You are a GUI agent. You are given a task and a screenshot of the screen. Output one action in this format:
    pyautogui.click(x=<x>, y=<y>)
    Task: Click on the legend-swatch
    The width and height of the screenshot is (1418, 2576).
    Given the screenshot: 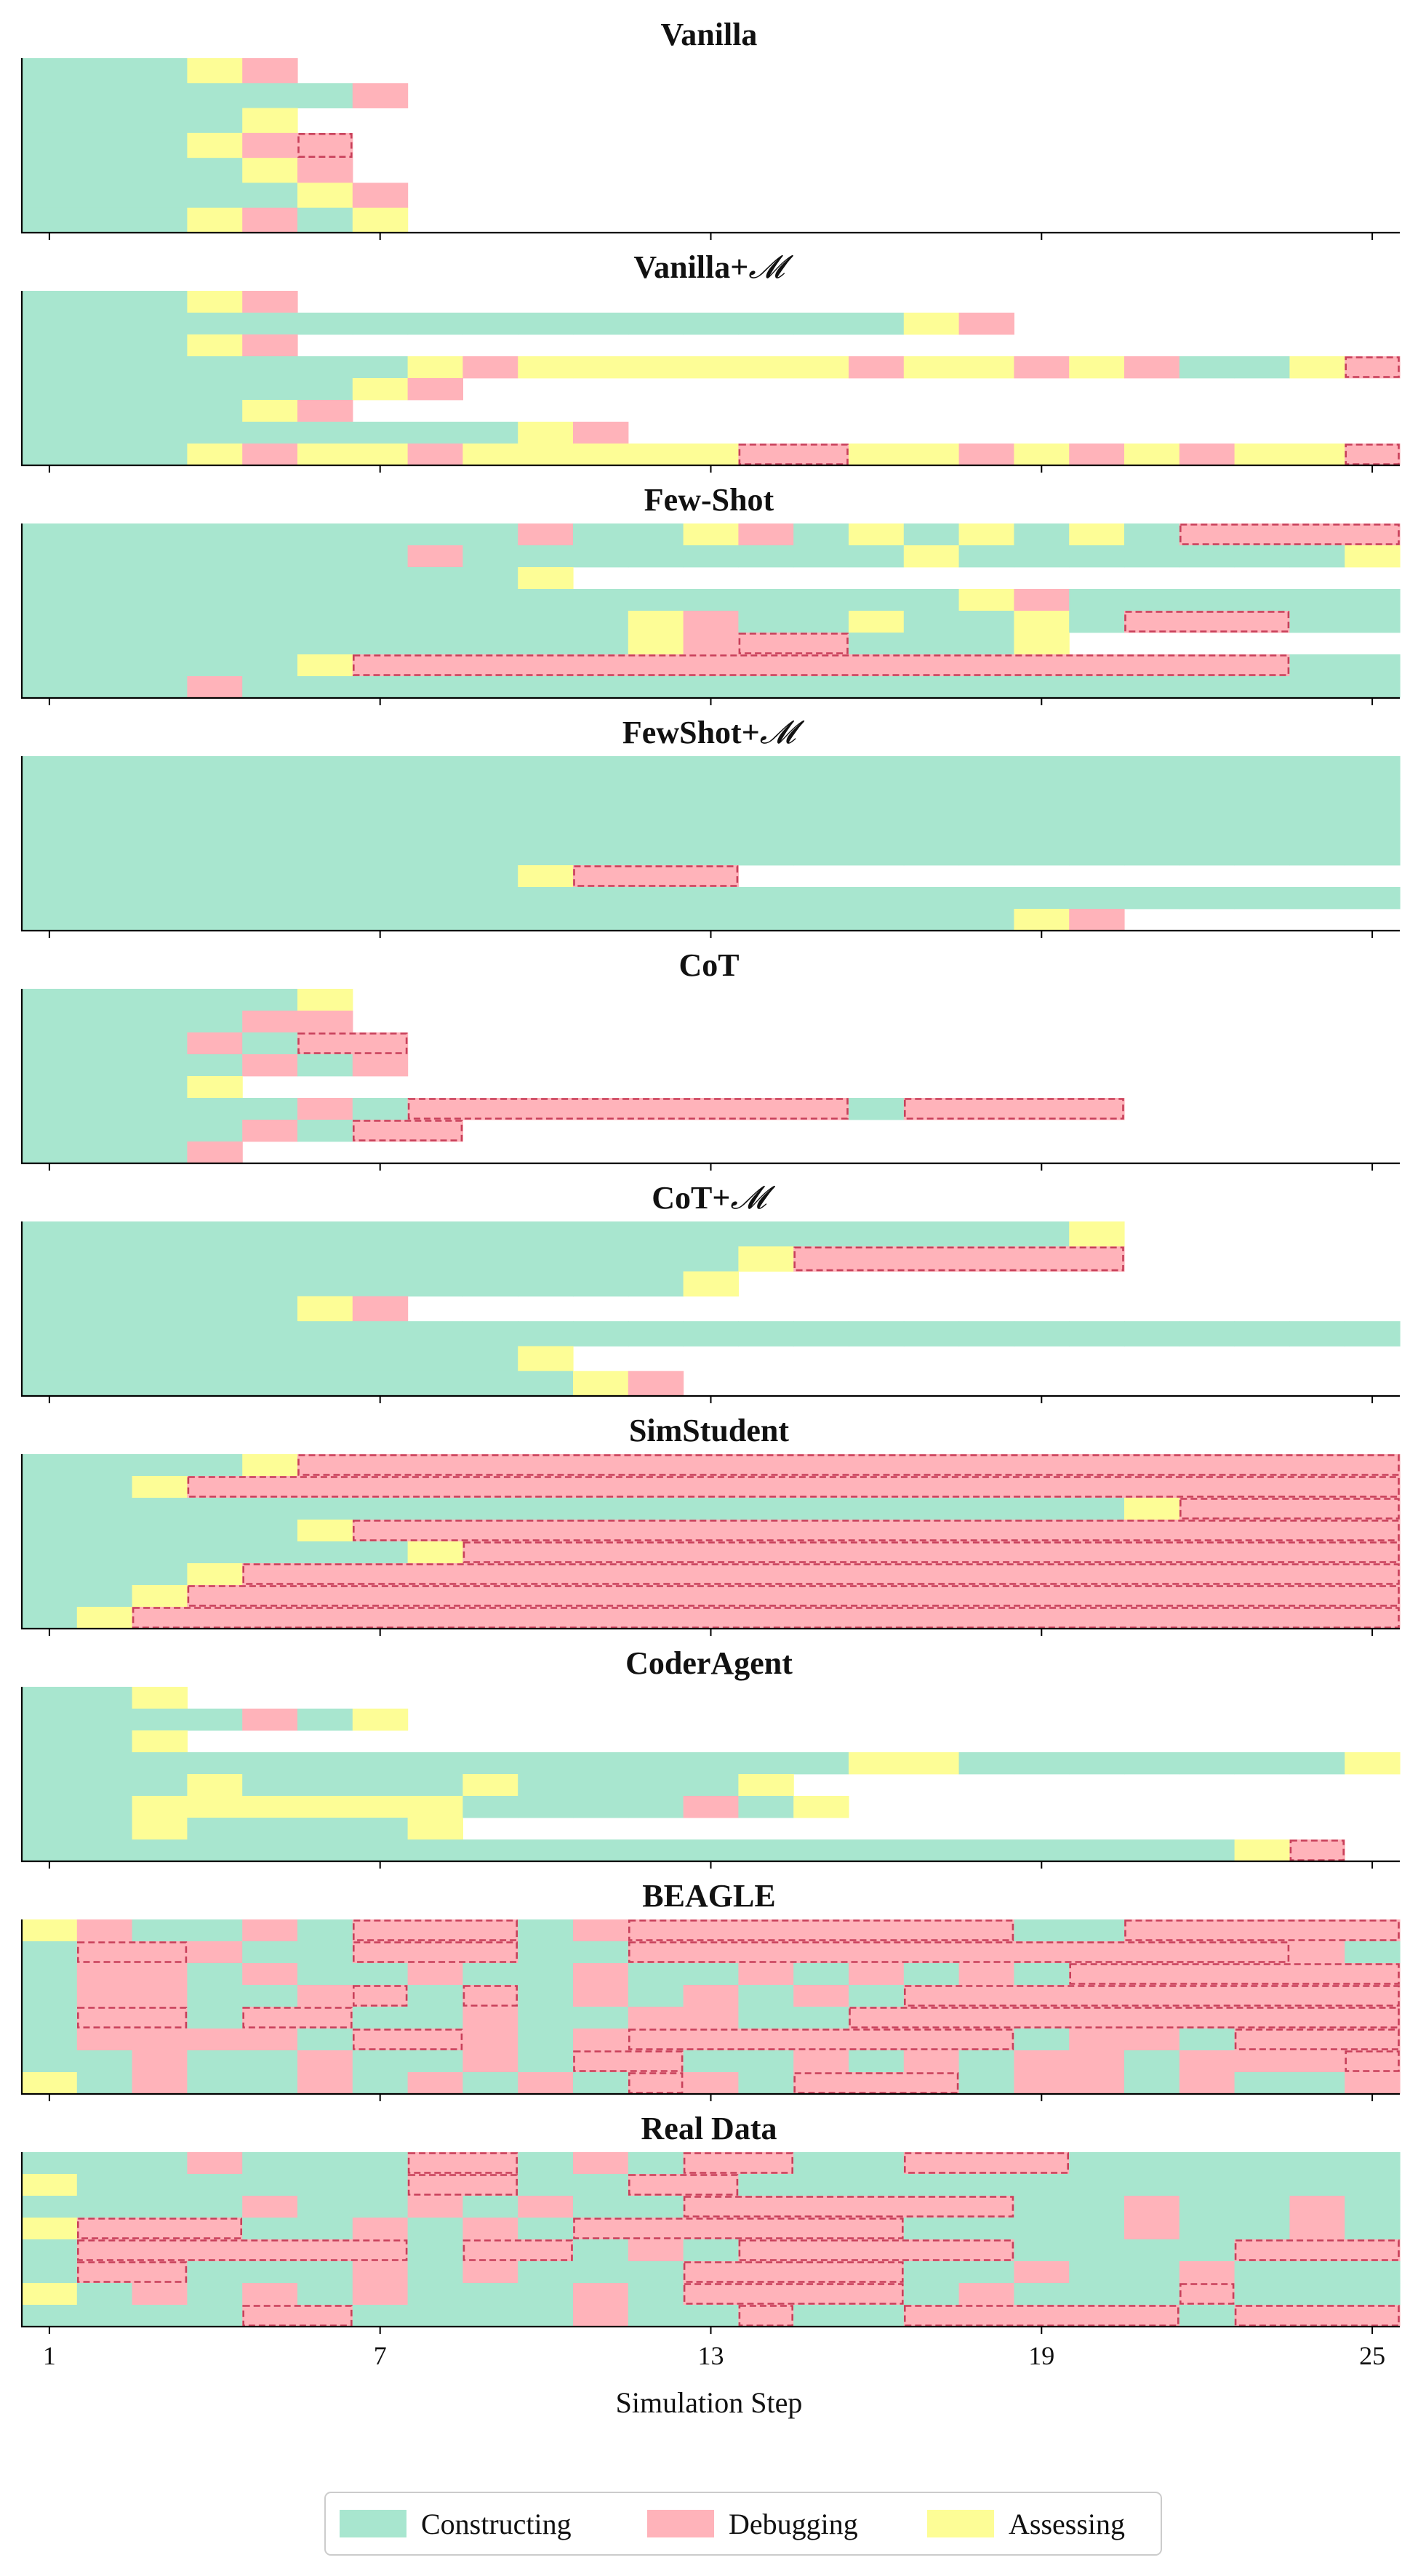 What is the action you would take?
    pyautogui.click(x=681, y=2523)
    